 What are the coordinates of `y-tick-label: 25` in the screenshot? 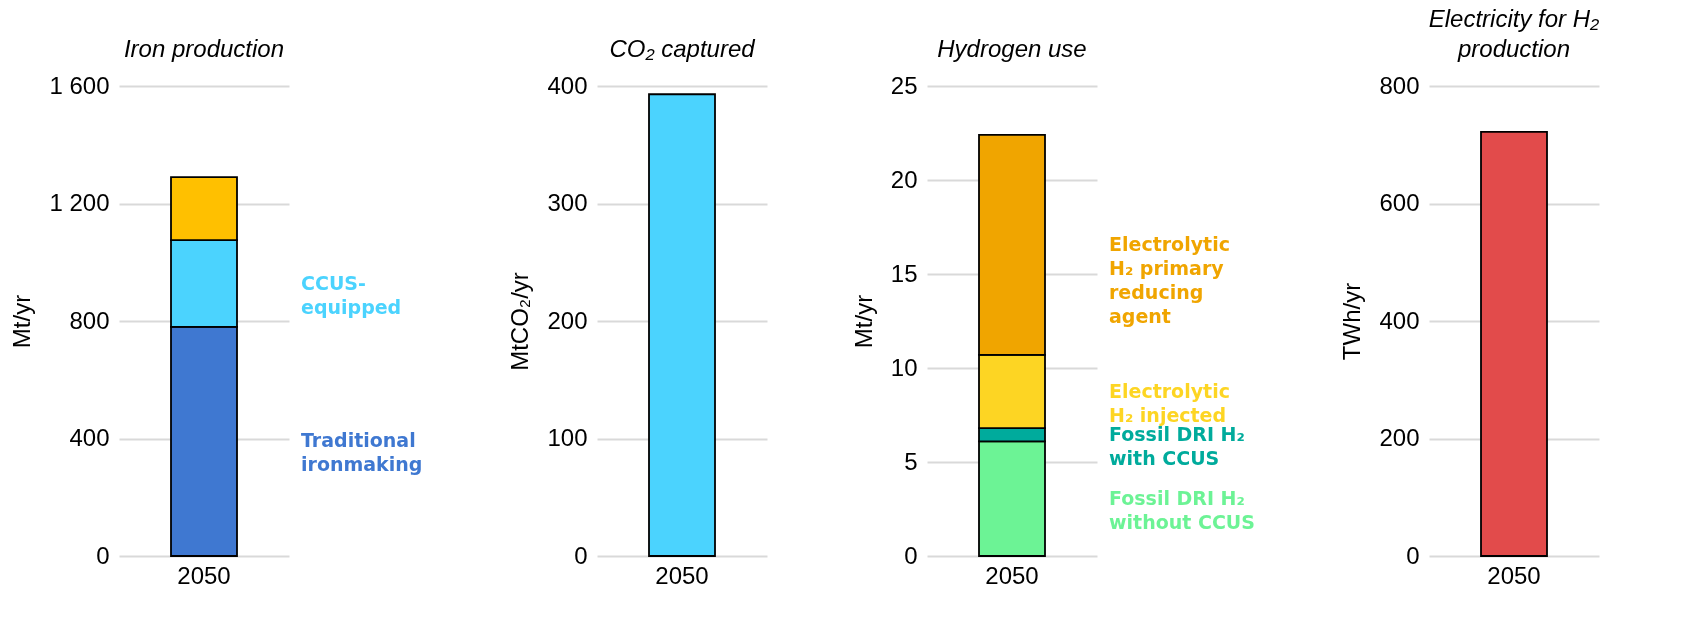 It's located at (904, 85).